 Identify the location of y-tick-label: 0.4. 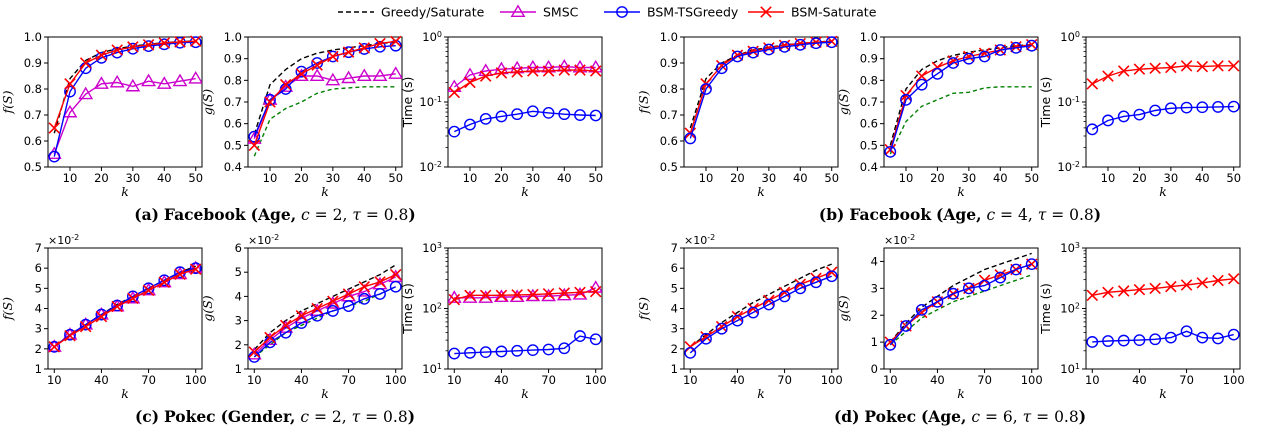
(233, 167).